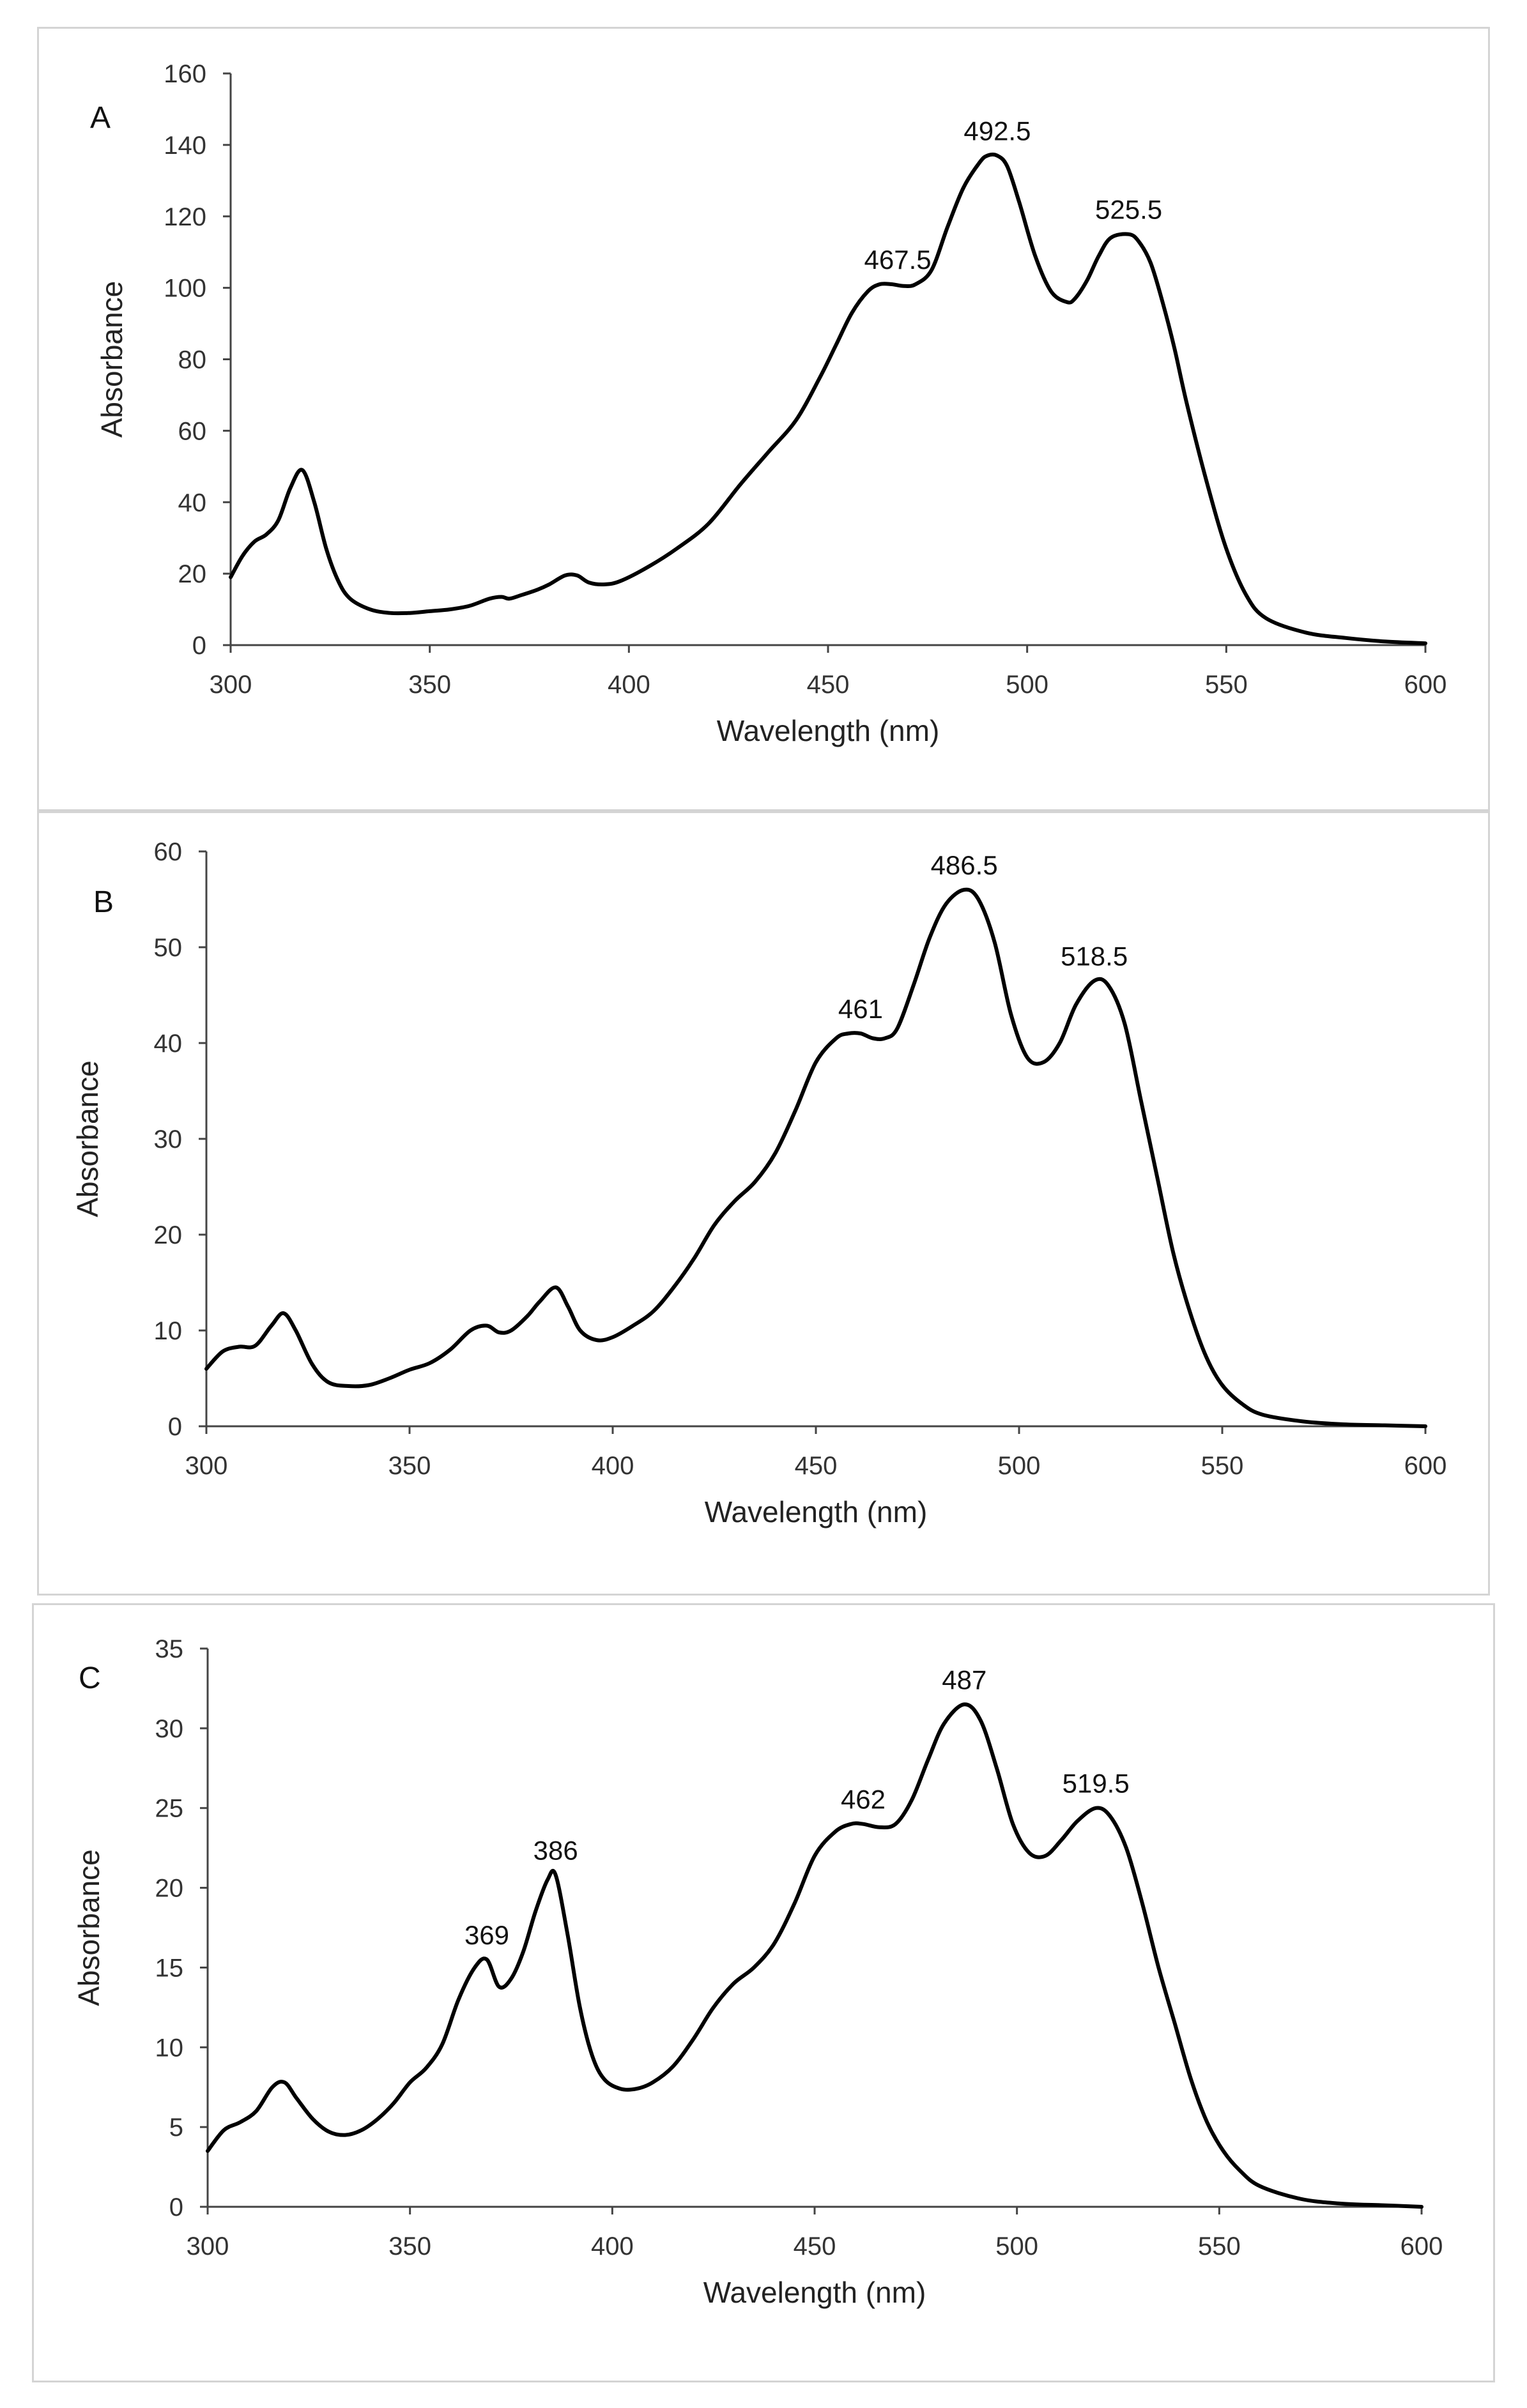  I want to click on y-tick-label: 140, so click(185, 146).